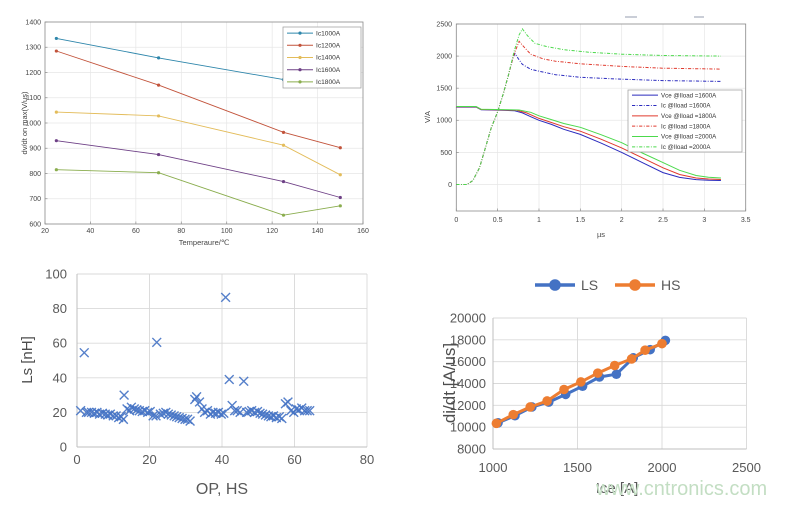 This screenshot has width=795, height=507. I want to click on legend: Ic1000A Ic1200A Ic1400A Ic1600A Ic1800A, so click(322, 57).